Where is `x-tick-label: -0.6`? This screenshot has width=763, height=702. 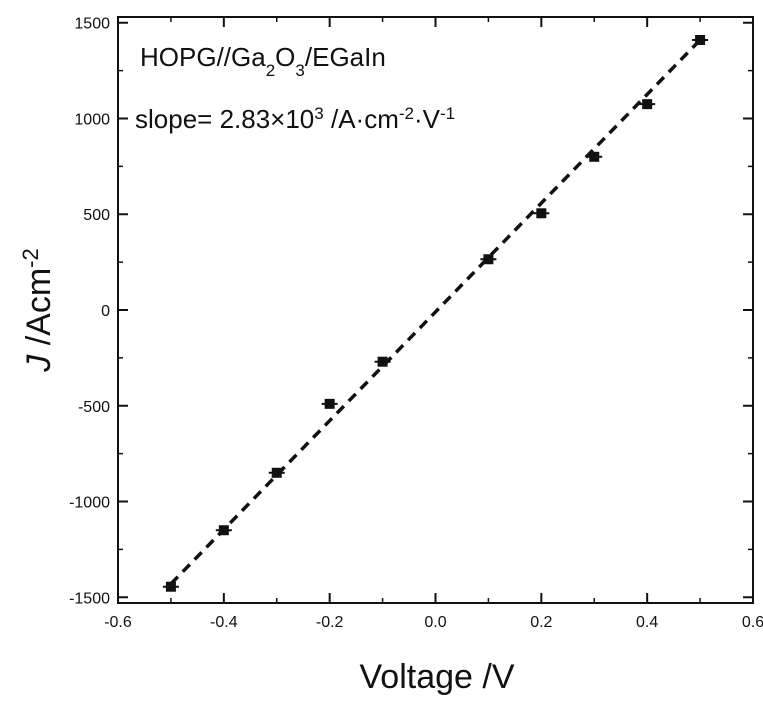
x-tick-label: -0.6 is located at coordinates (118, 622).